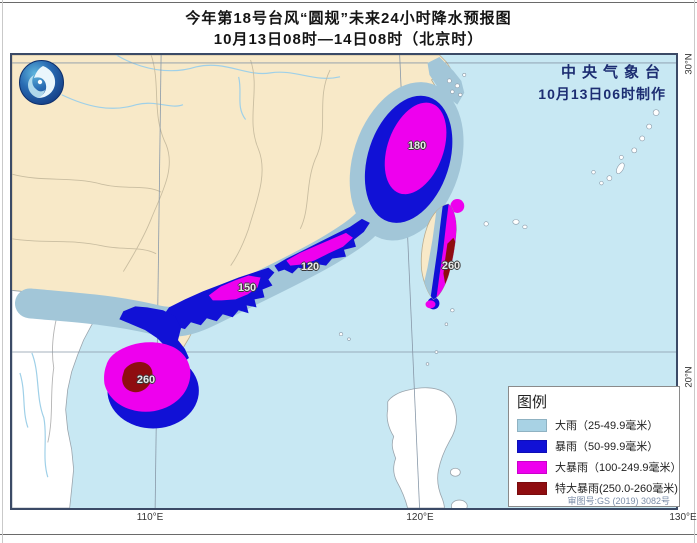 Image resolution: width=697 pixels, height=543 pixels. I want to click on legend-item: 暴雨（50-99.9毫米）, so click(596, 446).